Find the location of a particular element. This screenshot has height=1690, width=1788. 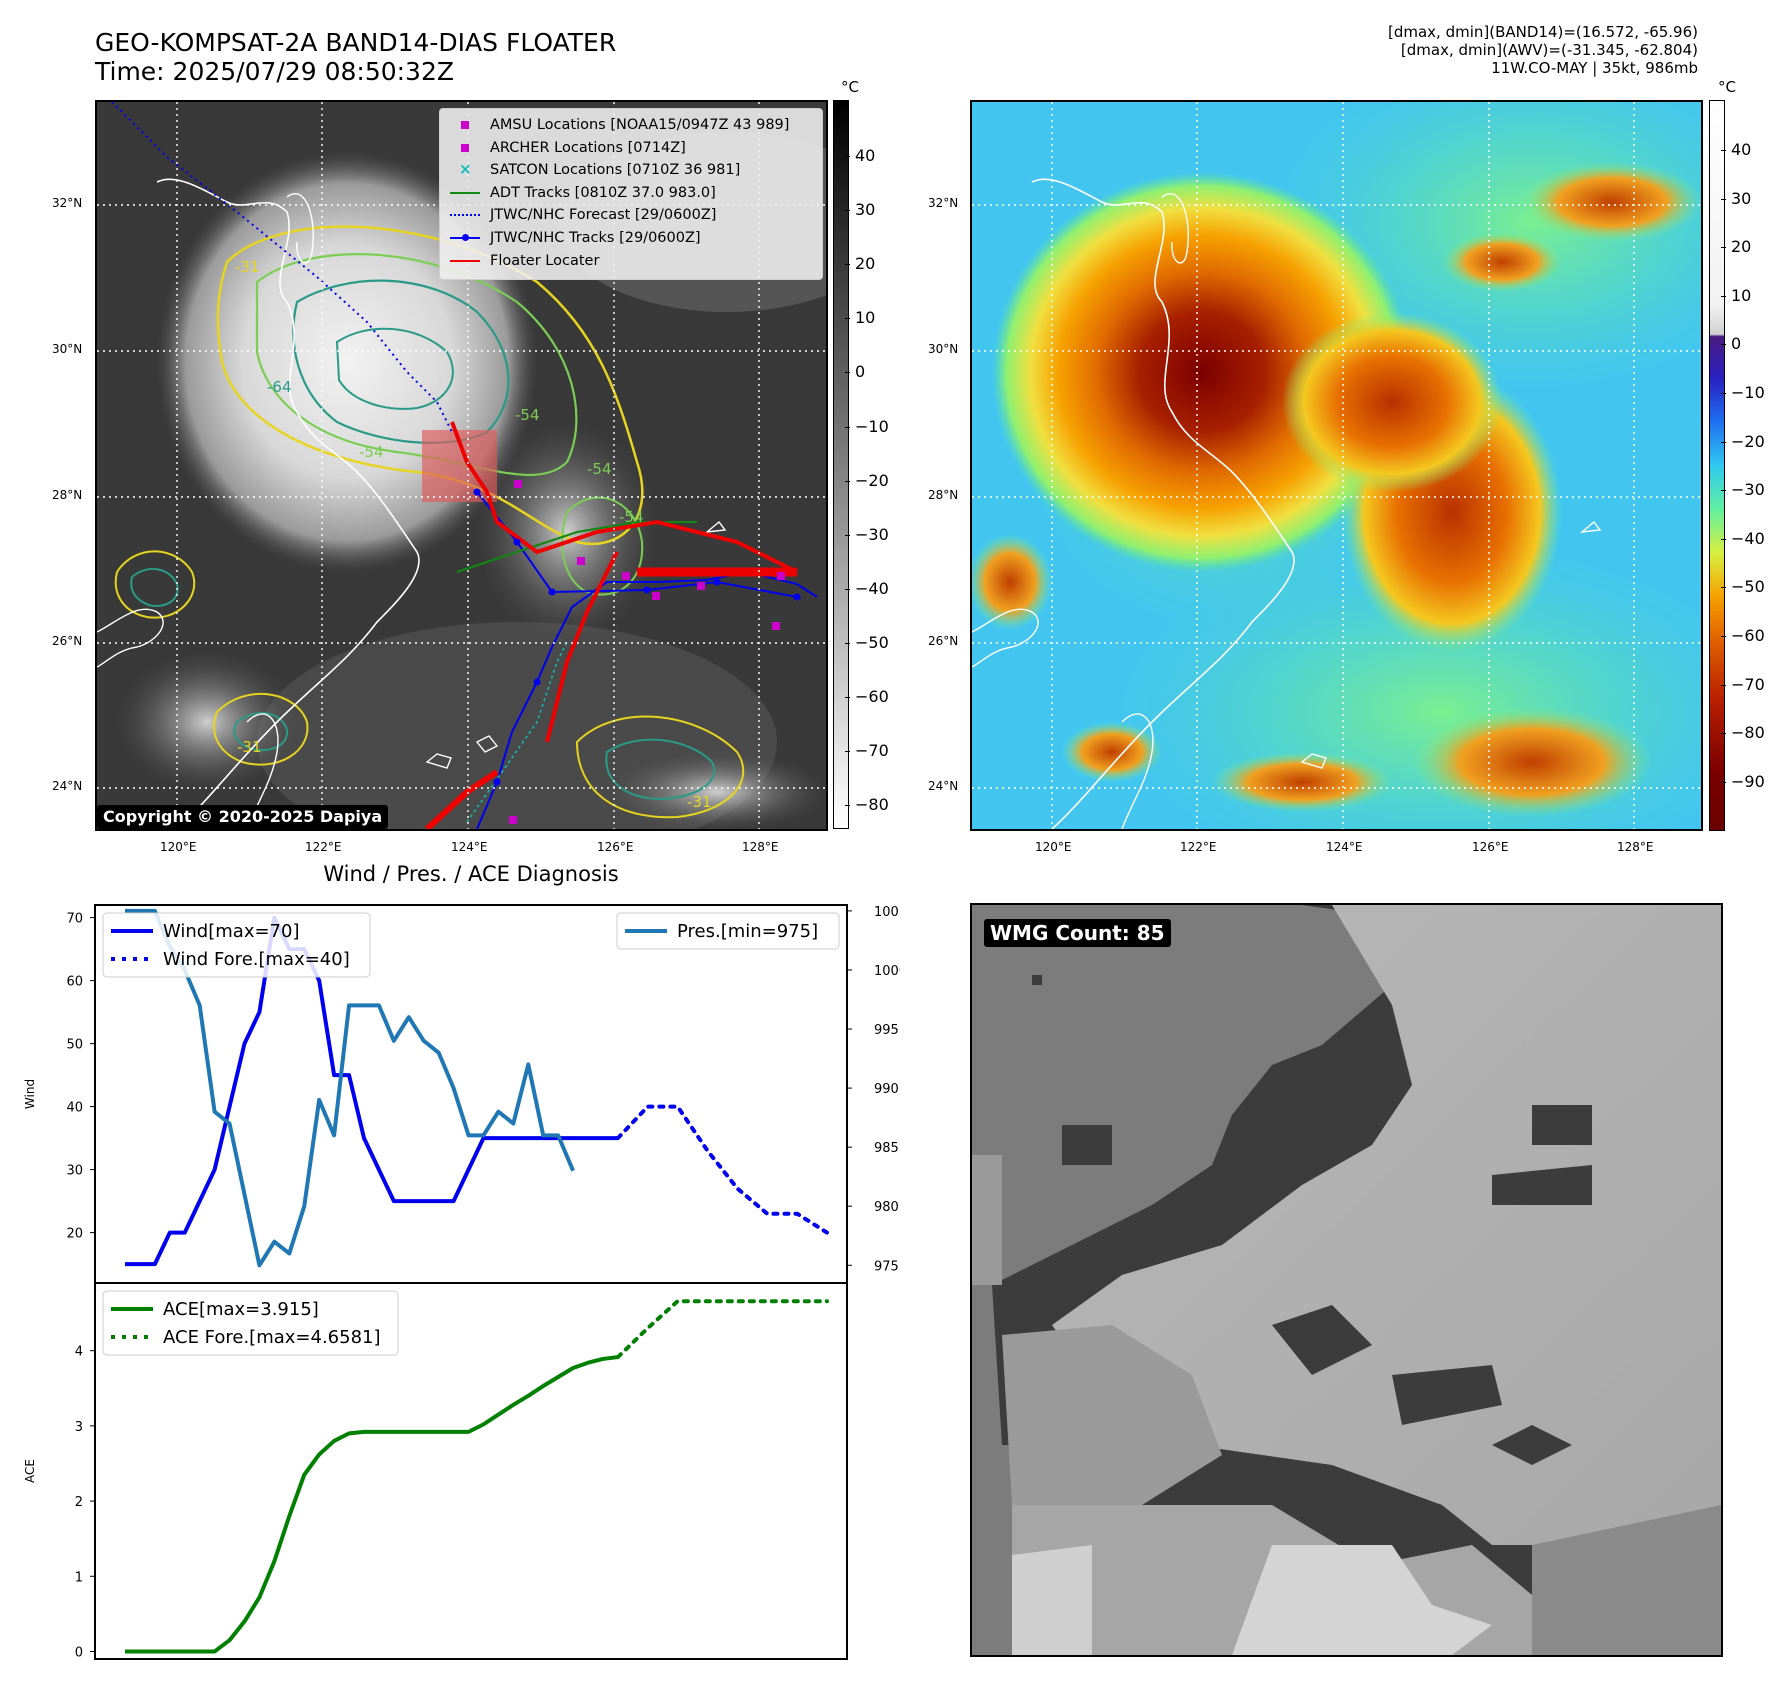

legend-entry: × SATCON Locations [0710Z 36 981] is located at coordinates (594, 170).